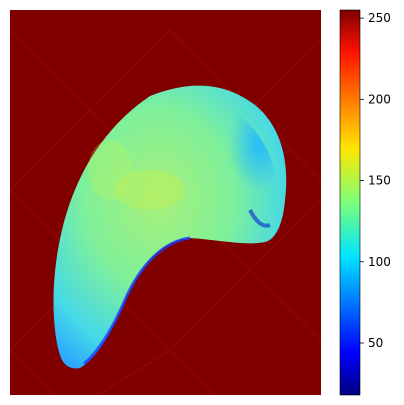  I want to click on colorbar-tick-label-100: 100, so click(379, 262).